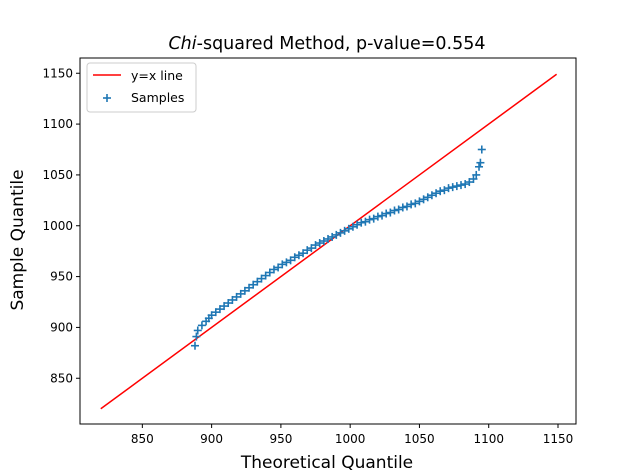  What do you see at coordinates (107, 98) in the screenshot?
I see `legend-samples-swatch` at bounding box center [107, 98].